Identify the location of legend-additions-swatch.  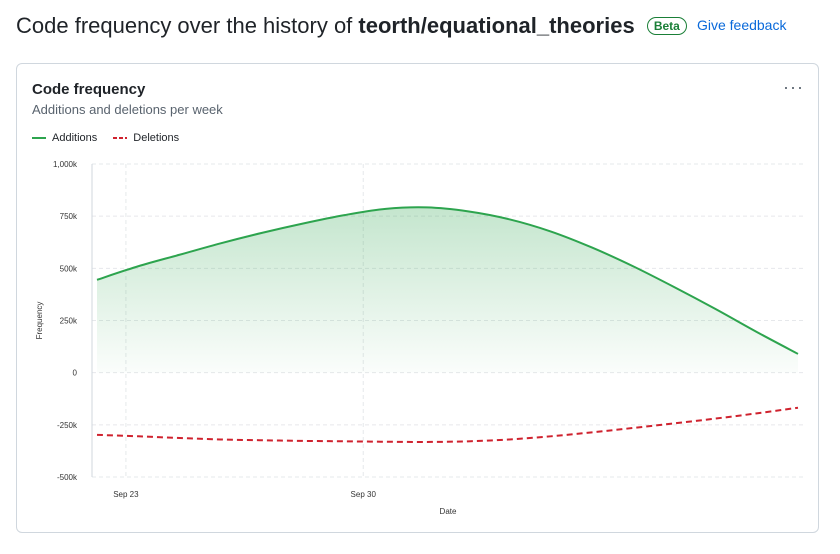
(39, 138).